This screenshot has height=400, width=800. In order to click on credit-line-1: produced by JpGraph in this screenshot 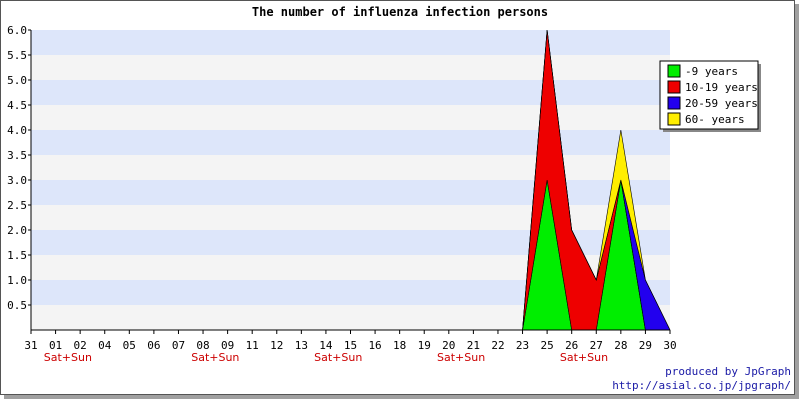, I will do `click(728, 371)`.